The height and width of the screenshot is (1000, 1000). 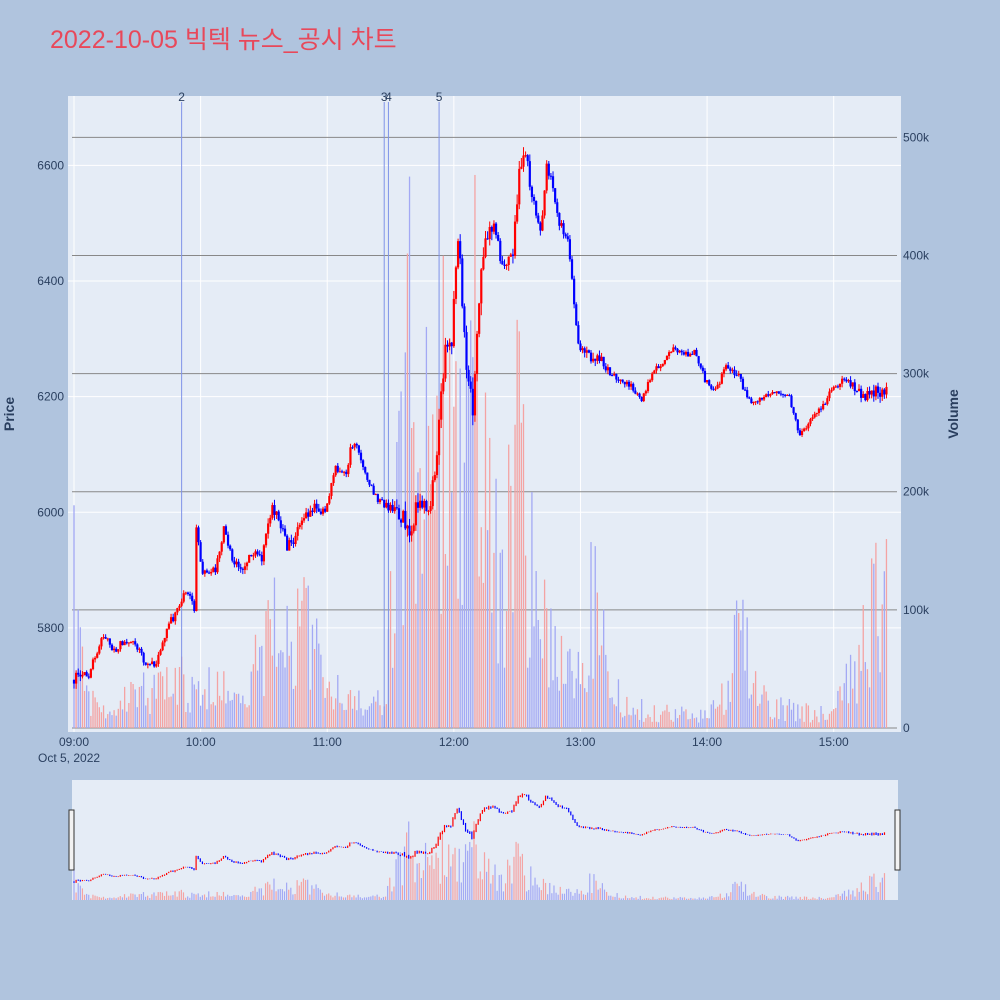 I want to click on range-slider-left-handle, so click(x=71, y=840).